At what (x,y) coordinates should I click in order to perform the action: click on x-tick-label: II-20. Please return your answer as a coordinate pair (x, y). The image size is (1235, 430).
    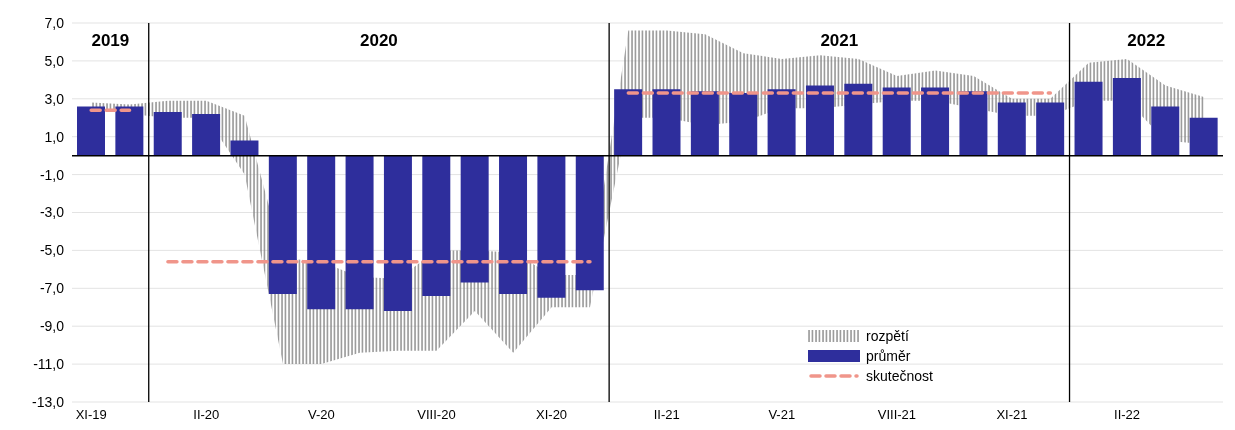
    Looking at the image, I should click on (206, 415).